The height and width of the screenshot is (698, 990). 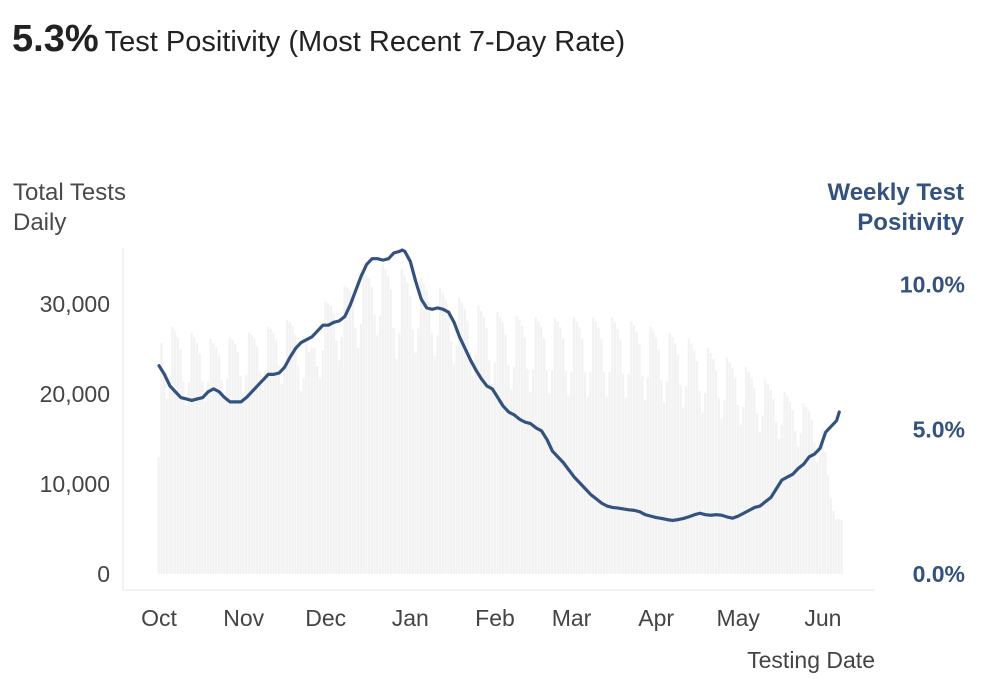 I want to click on right-axis-title-line2: Positivity, so click(x=910, y=222).